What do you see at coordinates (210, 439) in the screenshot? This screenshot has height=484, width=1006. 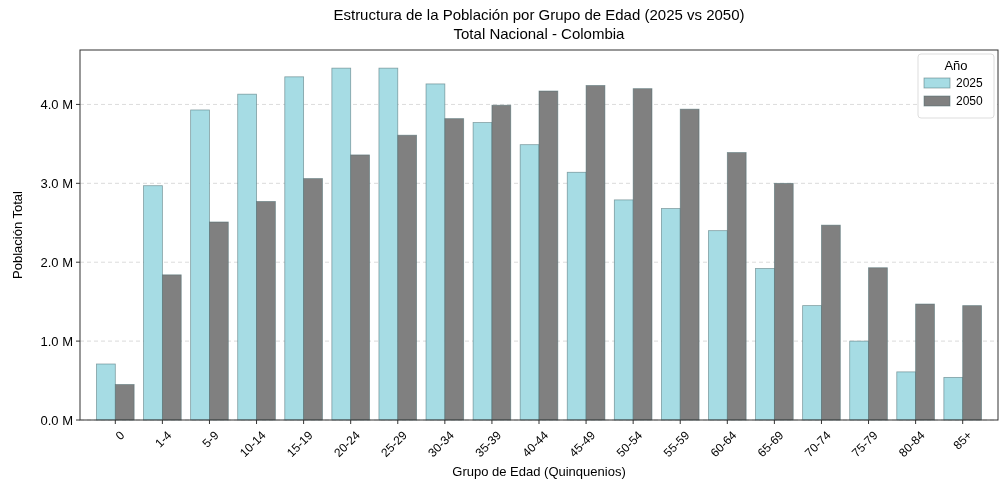 I see `x-tick-label: 5-9` at bounding box center [210, 439].